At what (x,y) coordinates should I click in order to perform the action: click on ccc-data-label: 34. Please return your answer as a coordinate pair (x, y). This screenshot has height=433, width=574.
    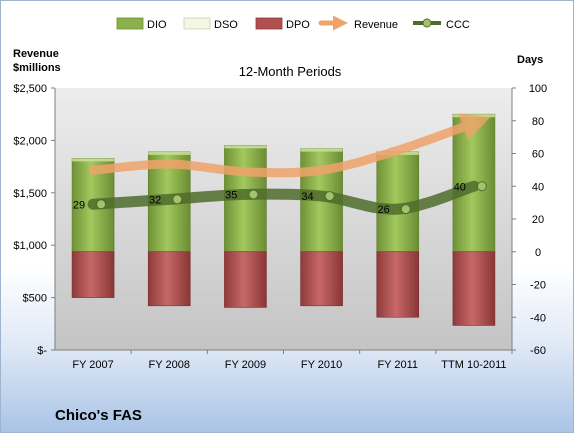
    Looking at the image, I should click on (307, 197).